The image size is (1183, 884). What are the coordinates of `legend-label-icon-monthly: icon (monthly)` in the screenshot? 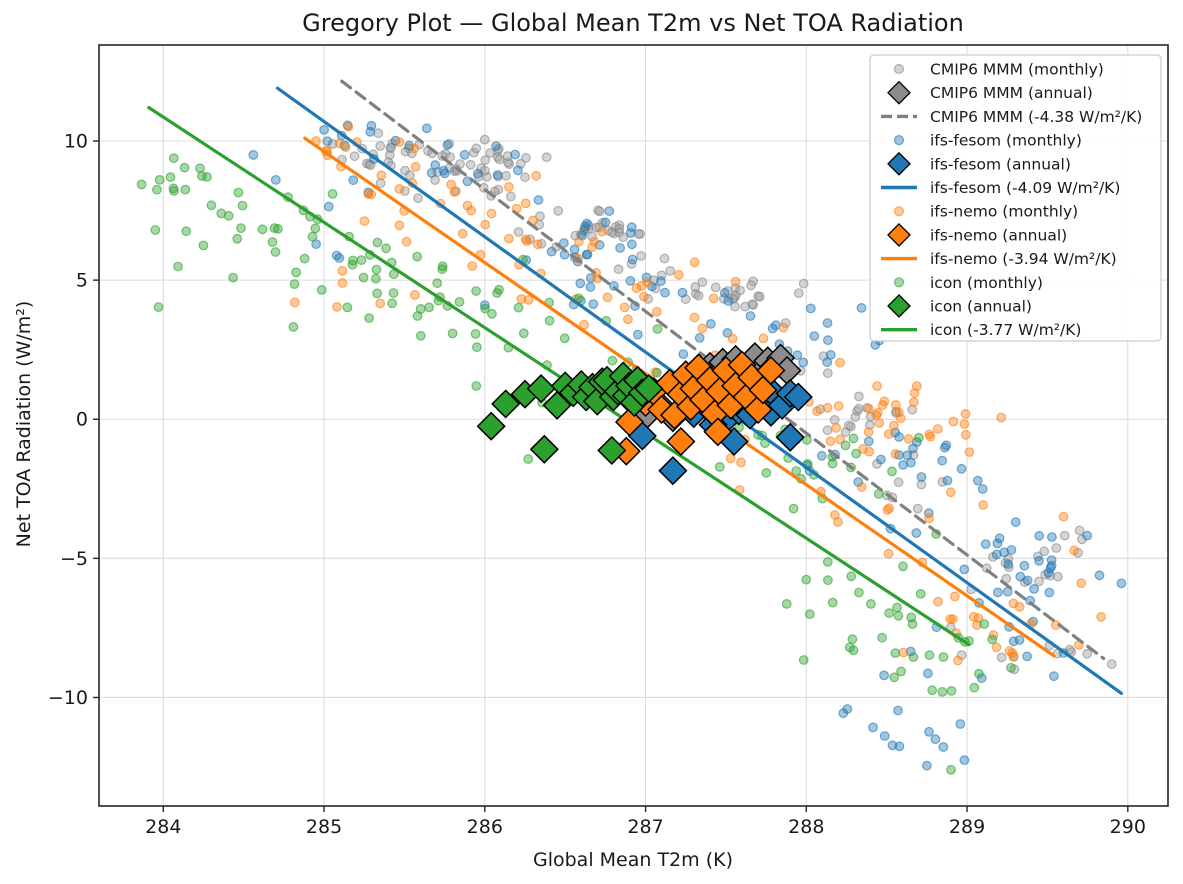 It's located at (986, 283).